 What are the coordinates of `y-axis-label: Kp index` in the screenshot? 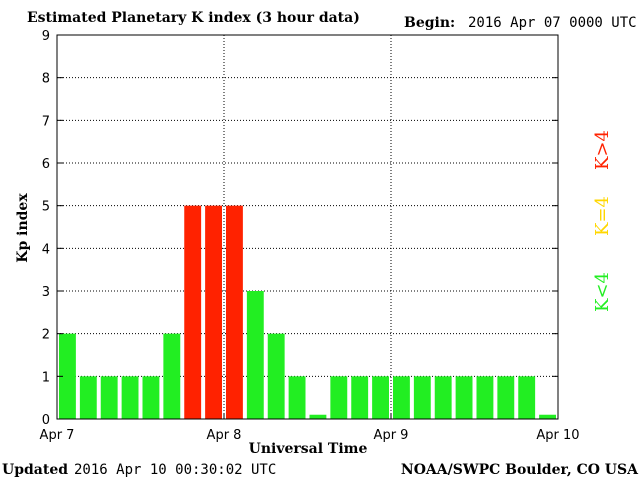 It's located at (23, 228).